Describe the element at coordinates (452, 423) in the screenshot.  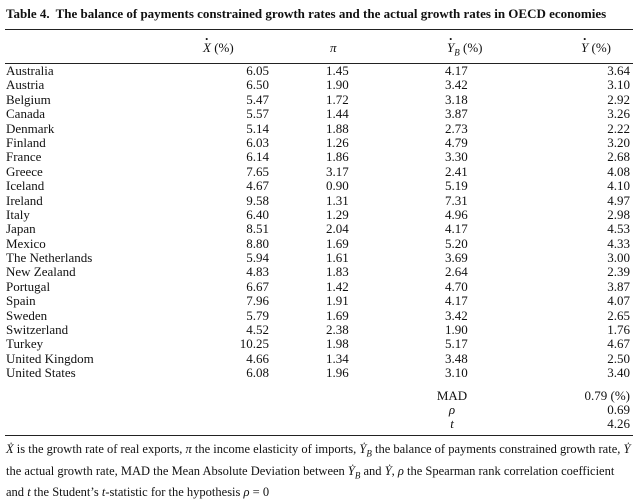
I see `summary-label: t` at that location.